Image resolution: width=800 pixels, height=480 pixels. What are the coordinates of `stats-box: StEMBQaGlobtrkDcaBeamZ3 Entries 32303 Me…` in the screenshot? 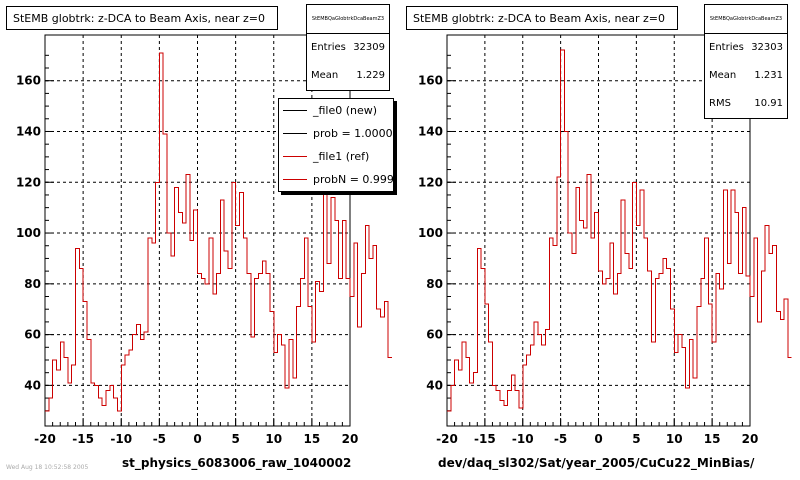 It's located at (746, 61).